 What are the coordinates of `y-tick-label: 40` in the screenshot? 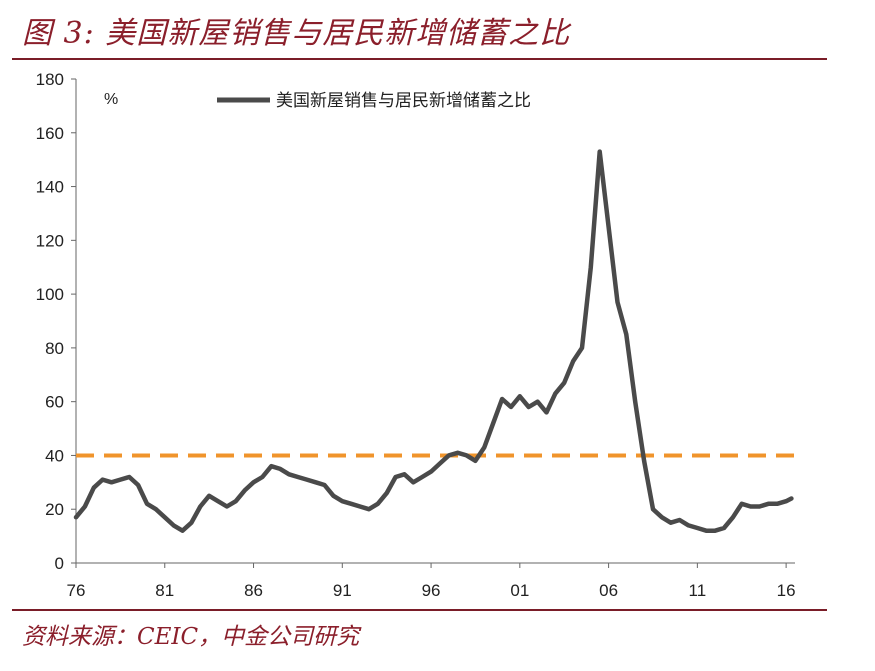 It's located at (54, 455).